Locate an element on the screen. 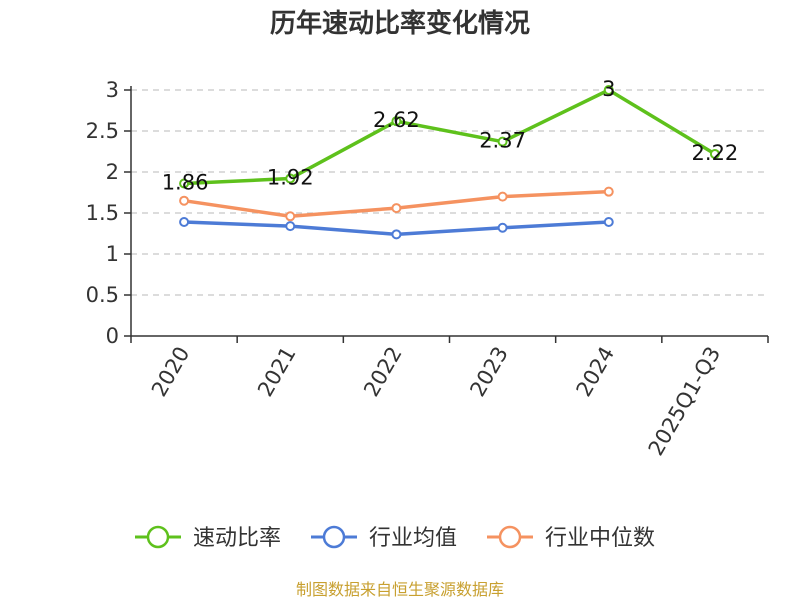  data-label: 2.22 is located at coordinates (715, 153).